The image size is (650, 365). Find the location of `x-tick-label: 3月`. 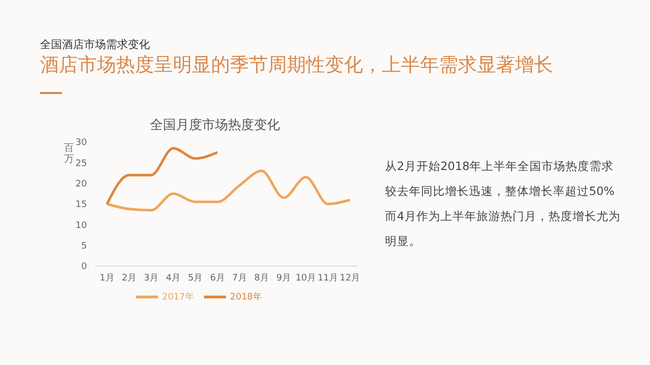

x-tick-label: 3月 is located at coordinates (151, 278).